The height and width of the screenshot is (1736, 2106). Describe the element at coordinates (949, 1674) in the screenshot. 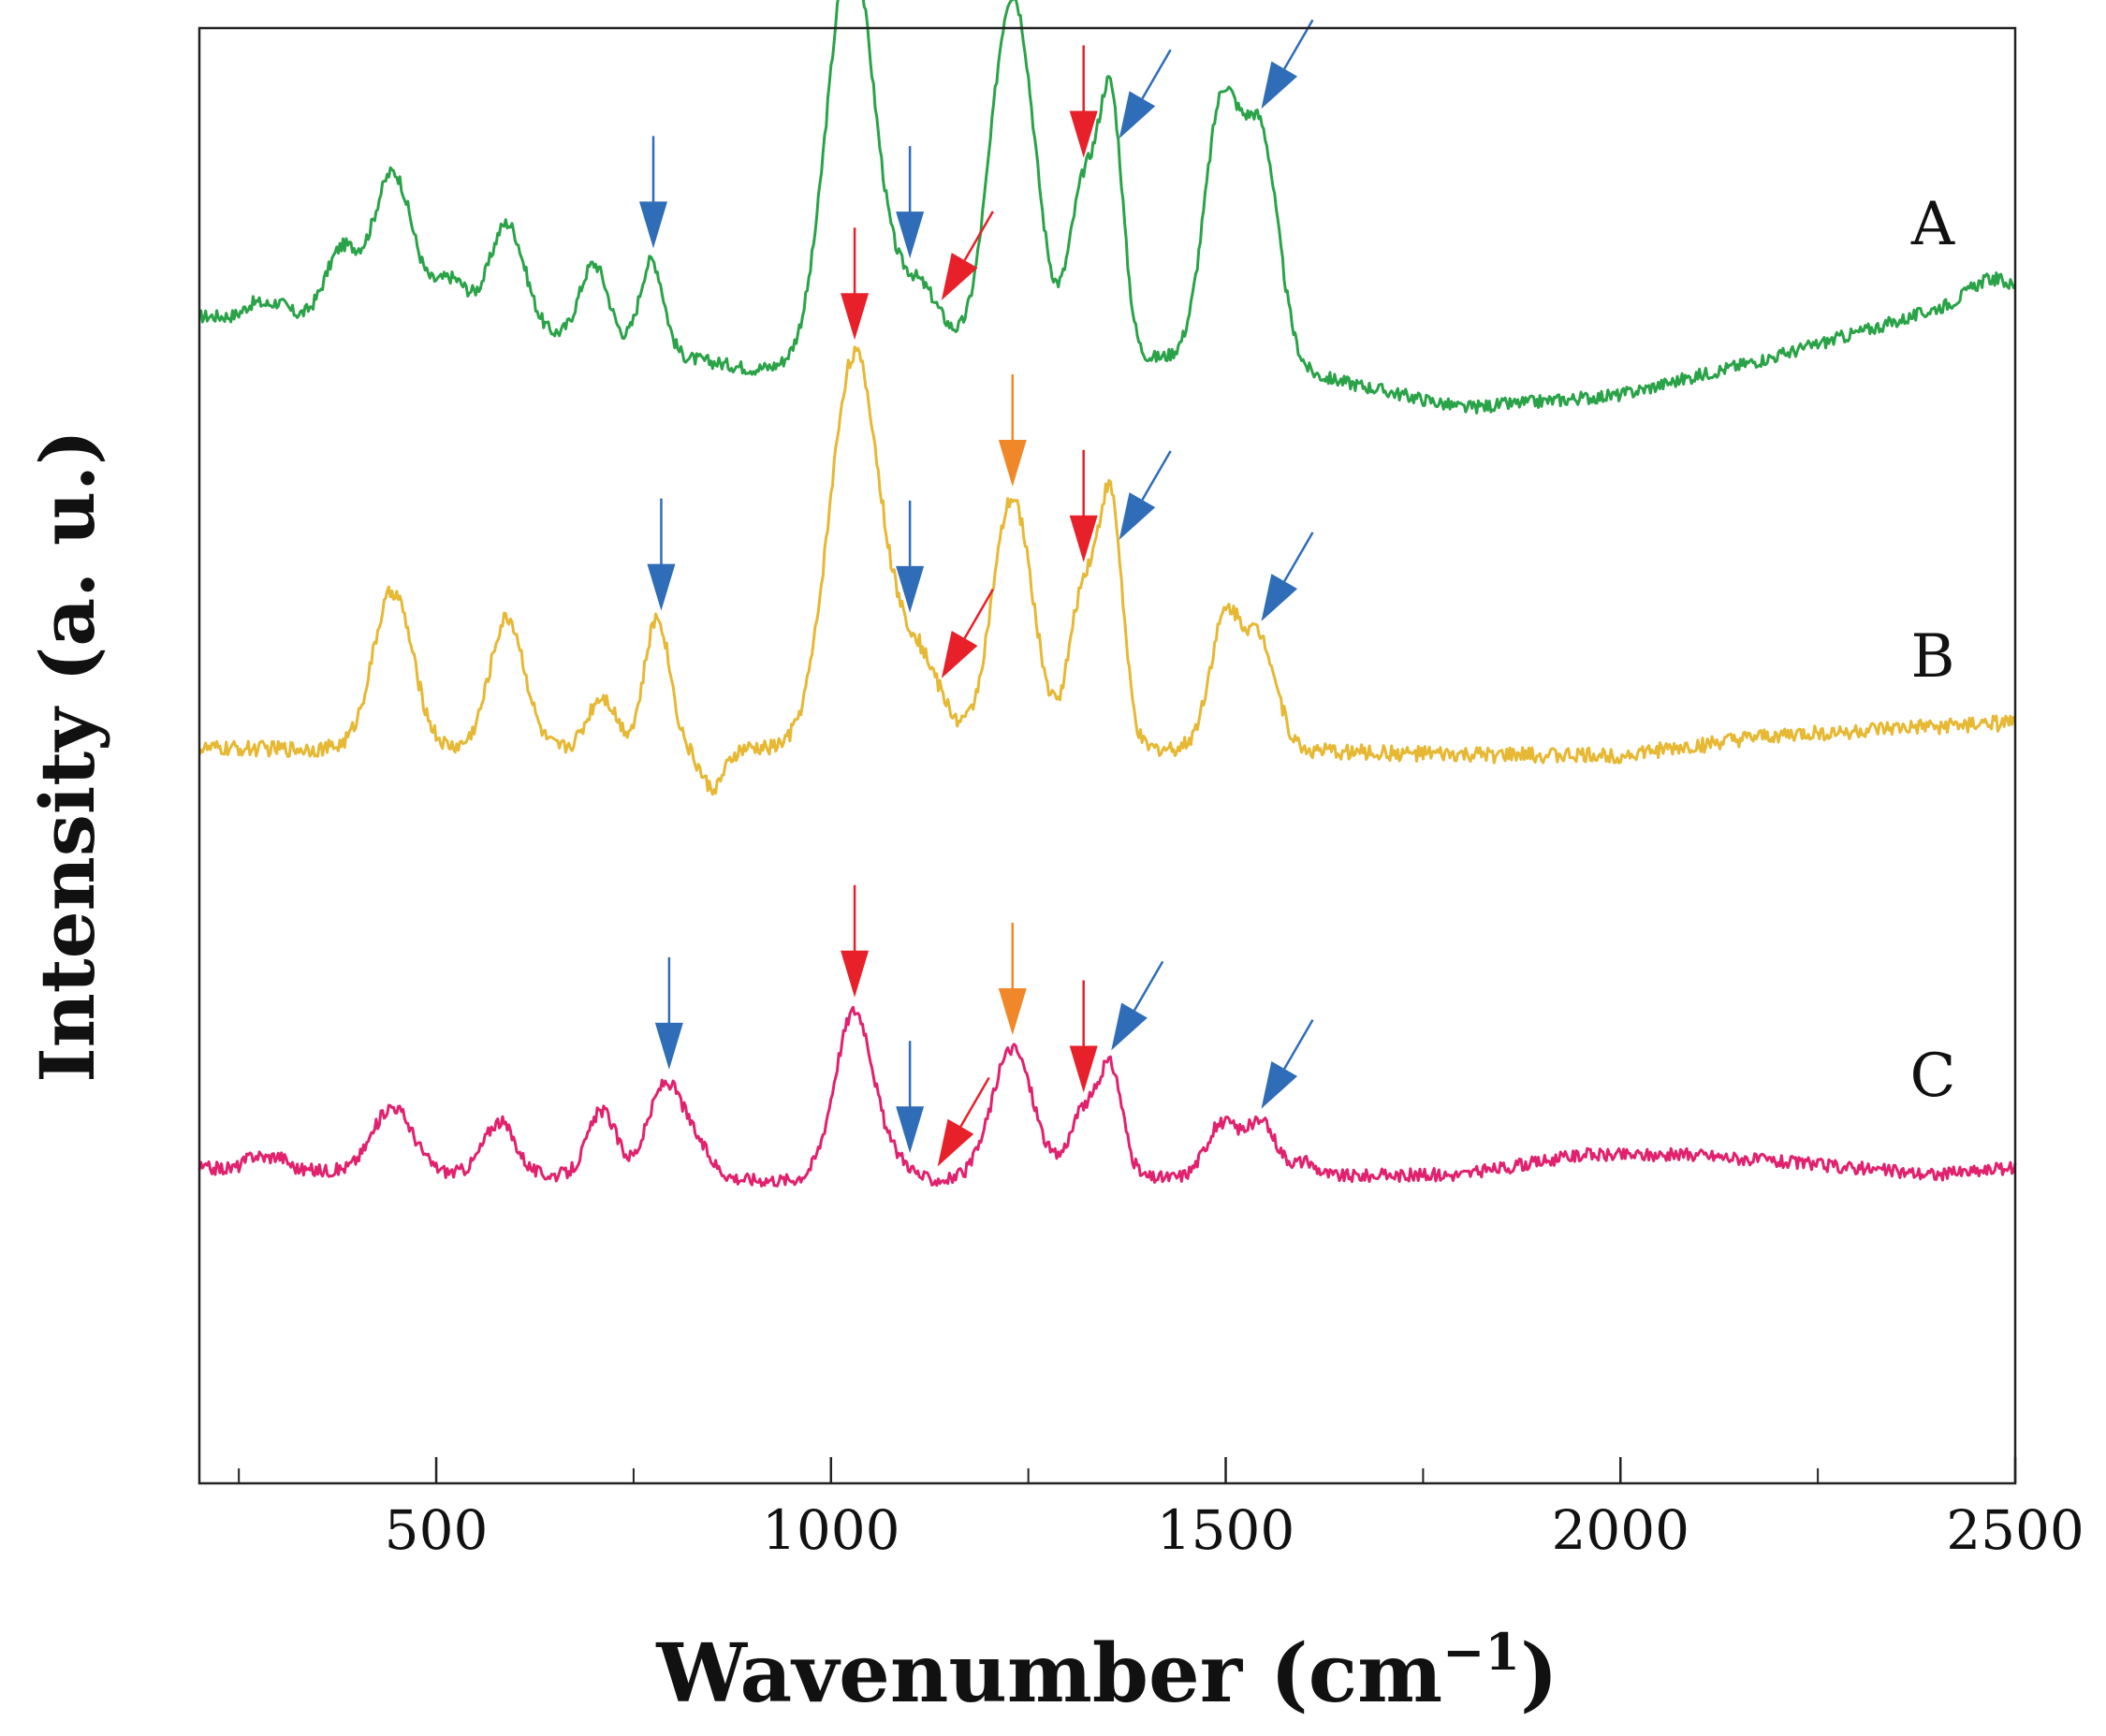

I see `x-axis-title-main: Wavenumber` at that location.